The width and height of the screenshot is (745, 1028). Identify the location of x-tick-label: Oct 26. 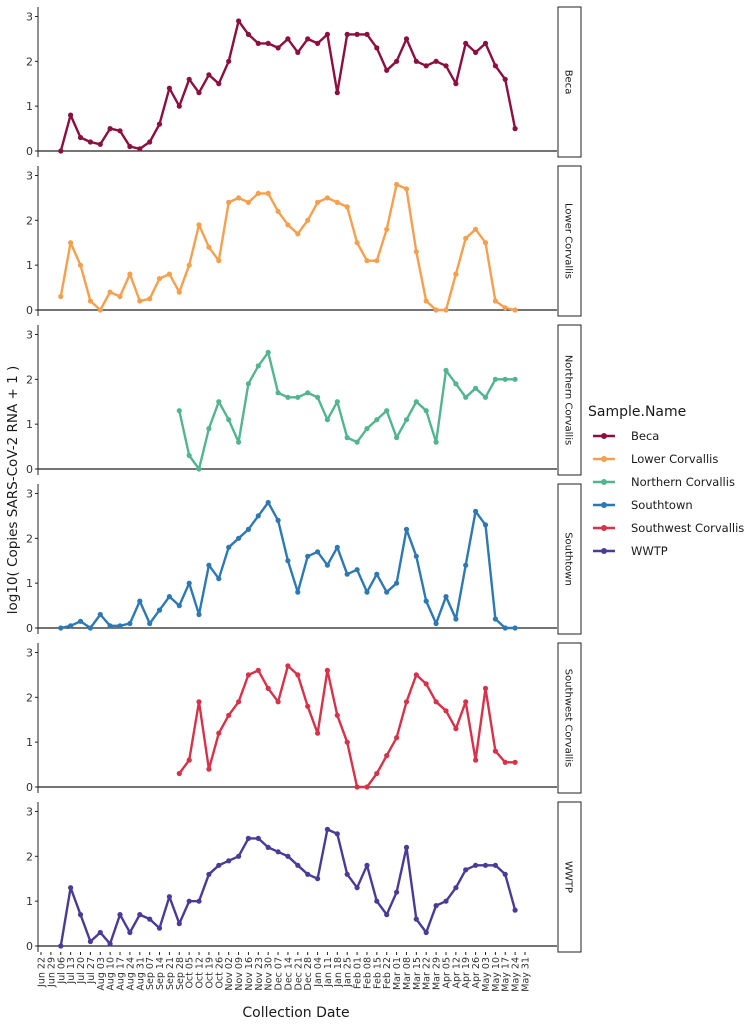
(219, 973).